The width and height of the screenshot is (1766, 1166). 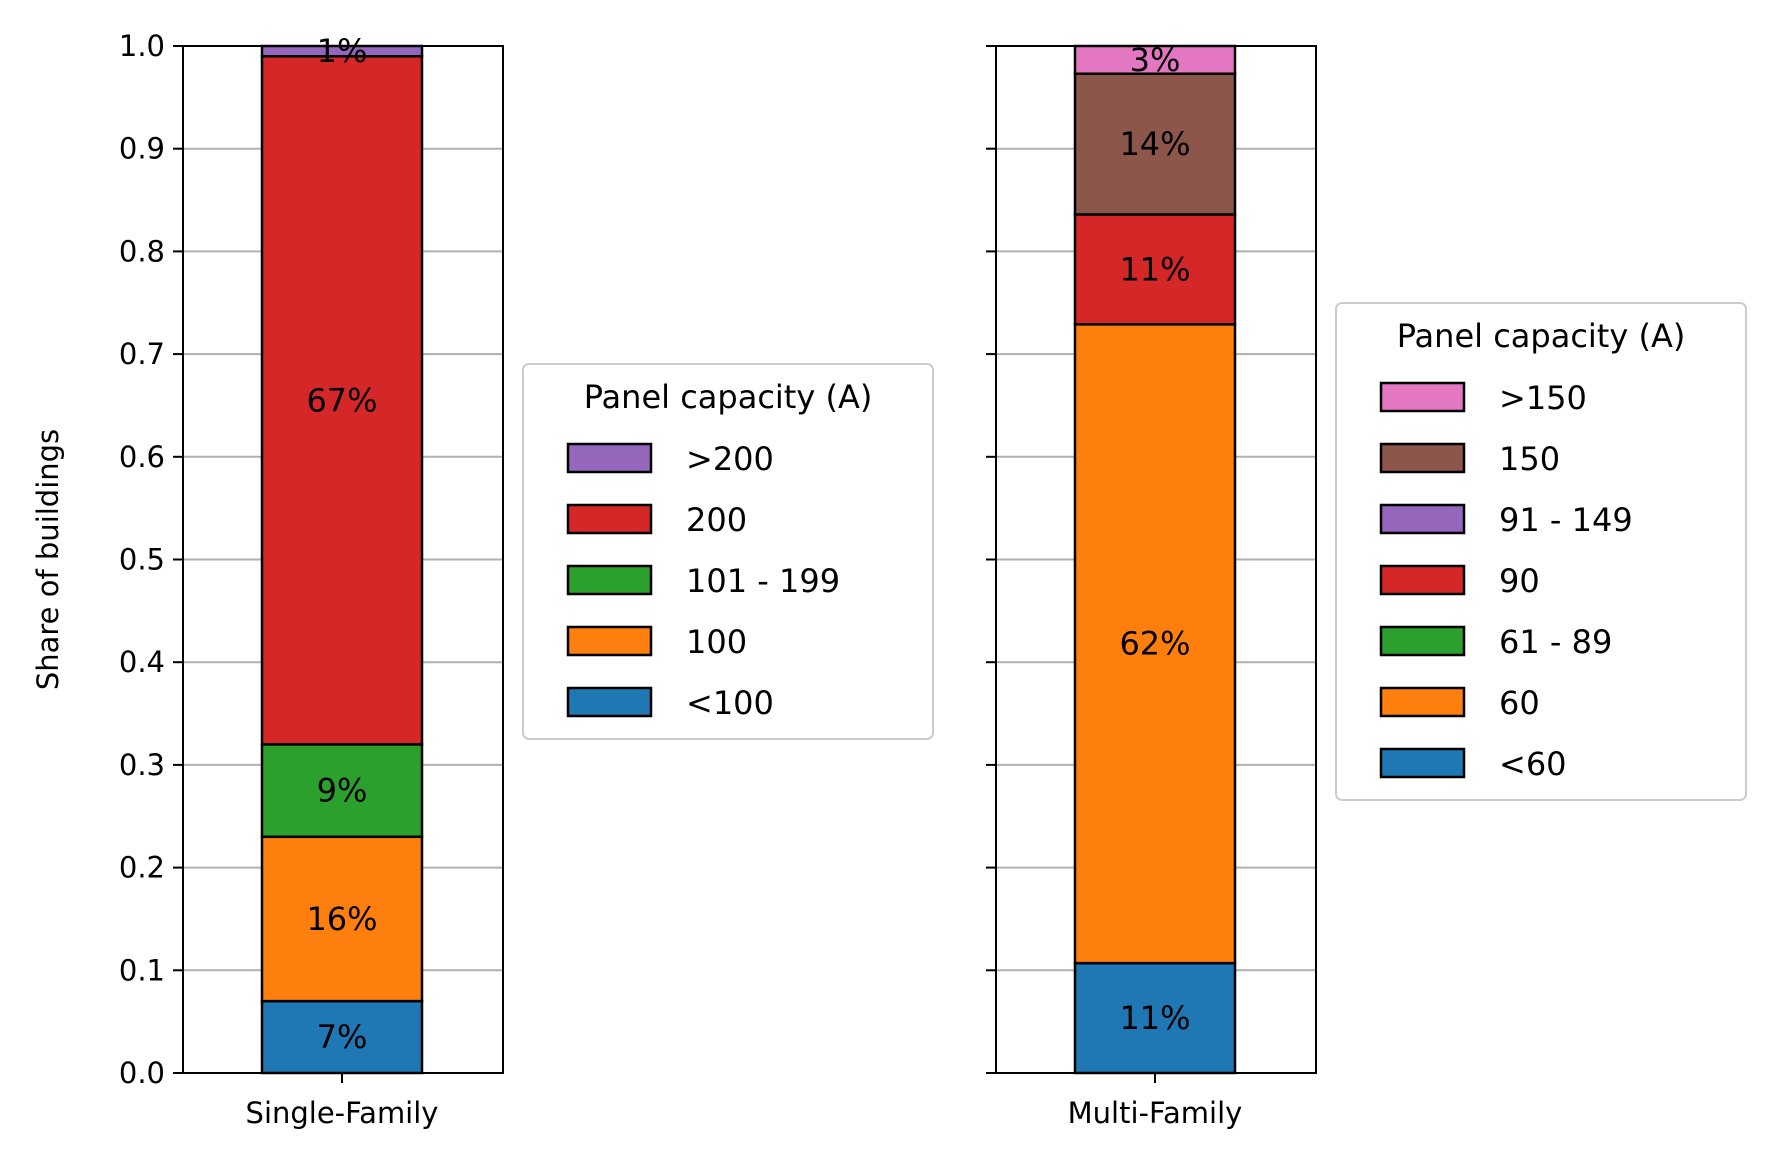 I want to click on legend-entry-label: 90, so click(x=1519, y=581).